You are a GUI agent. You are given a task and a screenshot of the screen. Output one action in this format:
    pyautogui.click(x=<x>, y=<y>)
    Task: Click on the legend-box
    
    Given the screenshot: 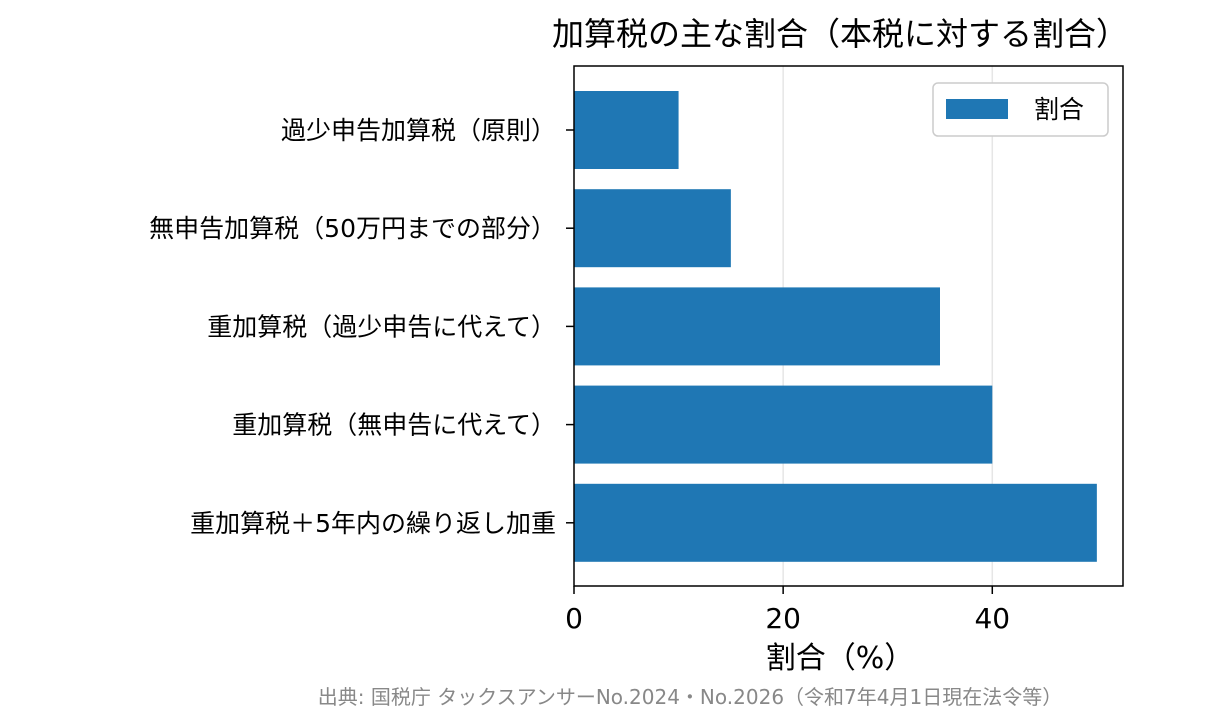 What is the action you would take?
    pyautogui.click(x=1020, y=109)
    